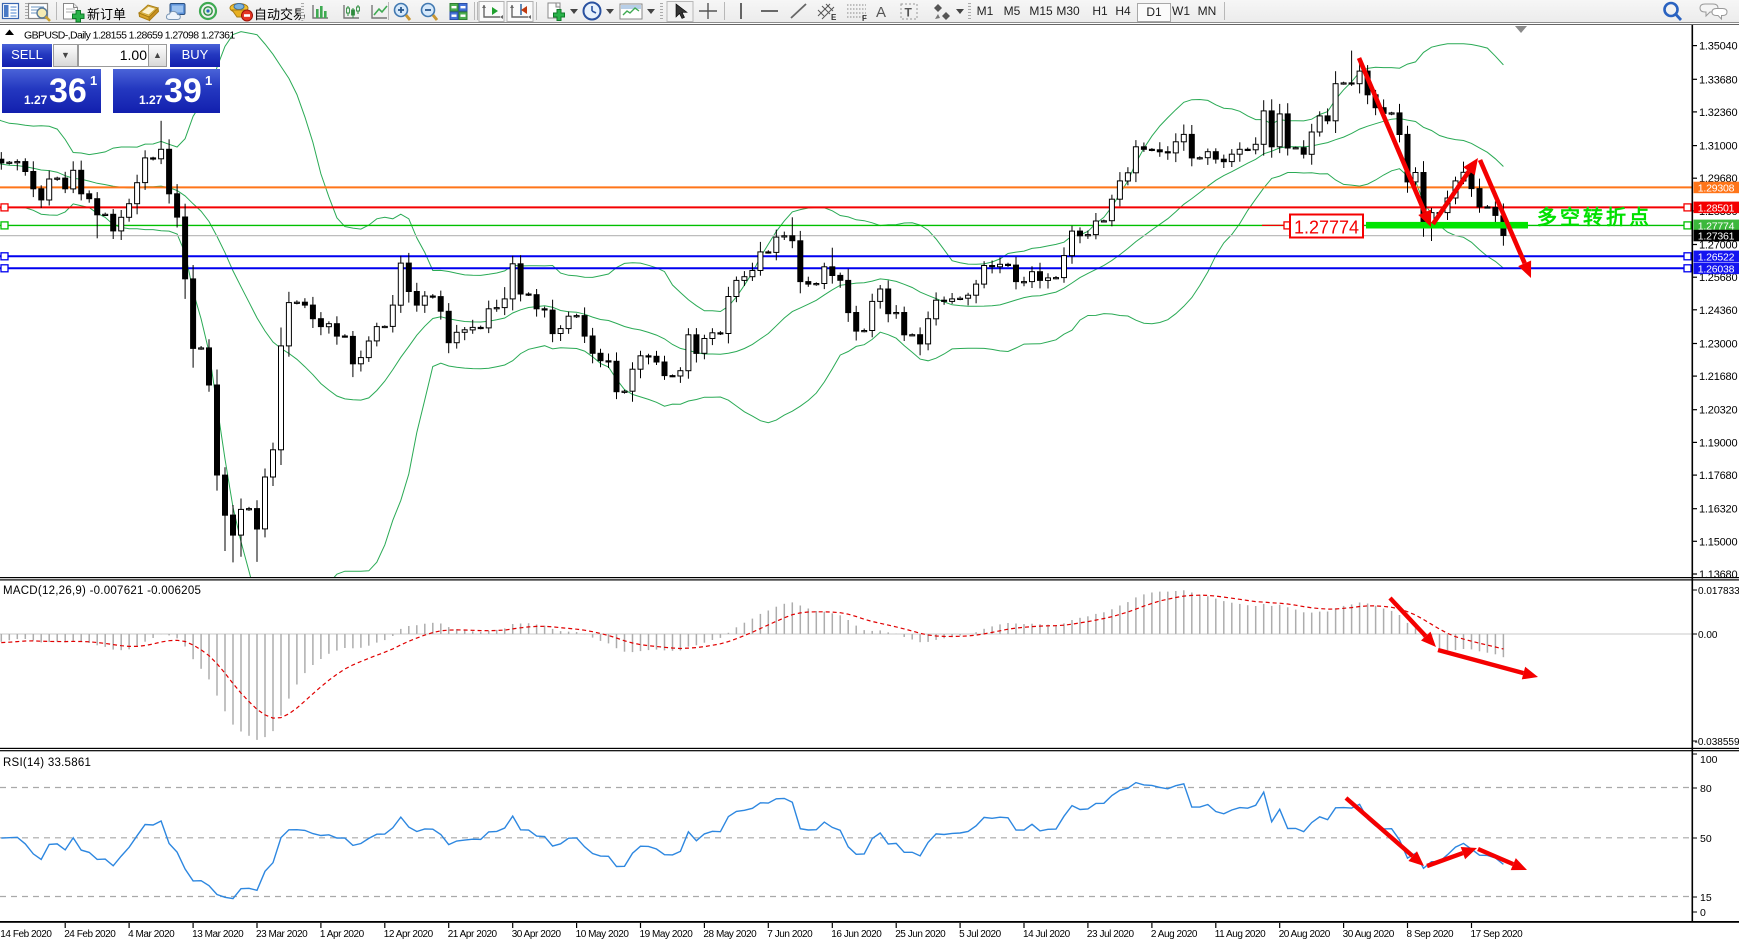 This screenshot has width=1739, height=949. Describe the element at coordinates (409, 934) in the screenshot. I see `svg-text: 12 Apr 2020` at that location.